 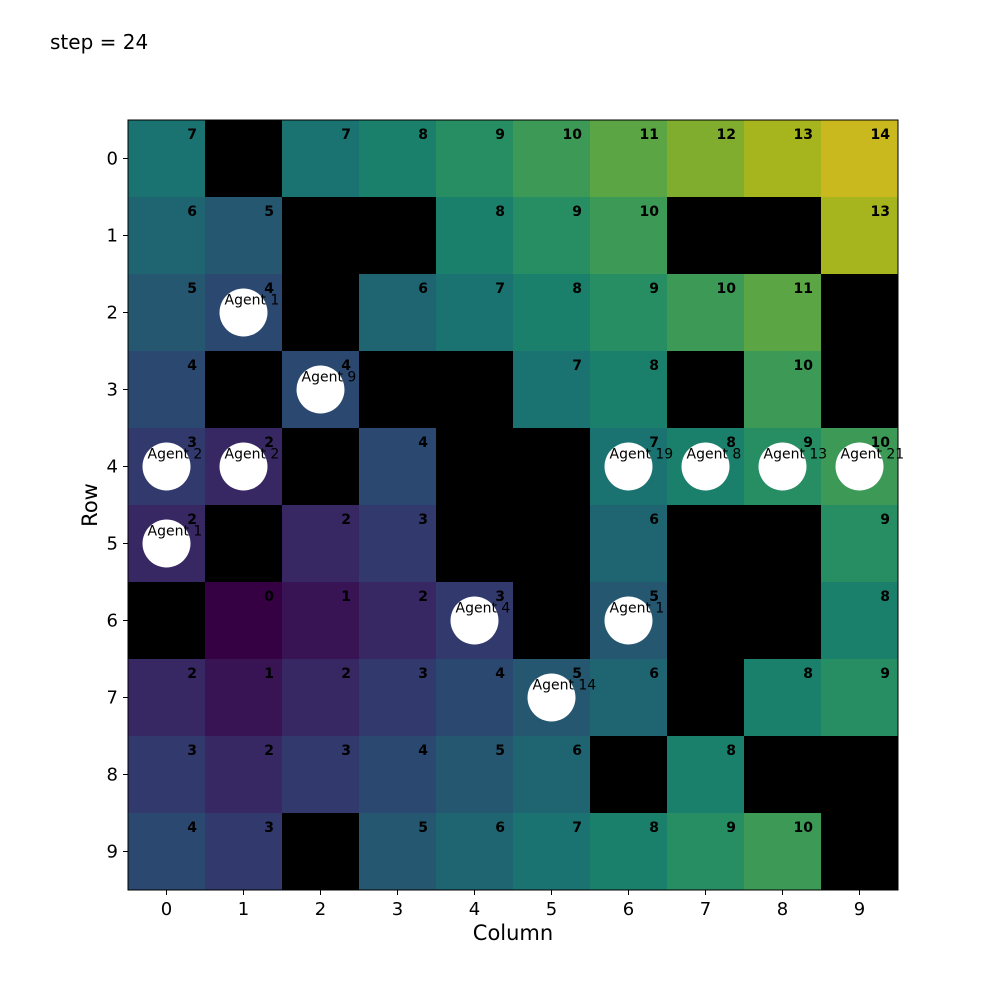 I want to click on y-tick-label: 5, so click(x=112, y=544).